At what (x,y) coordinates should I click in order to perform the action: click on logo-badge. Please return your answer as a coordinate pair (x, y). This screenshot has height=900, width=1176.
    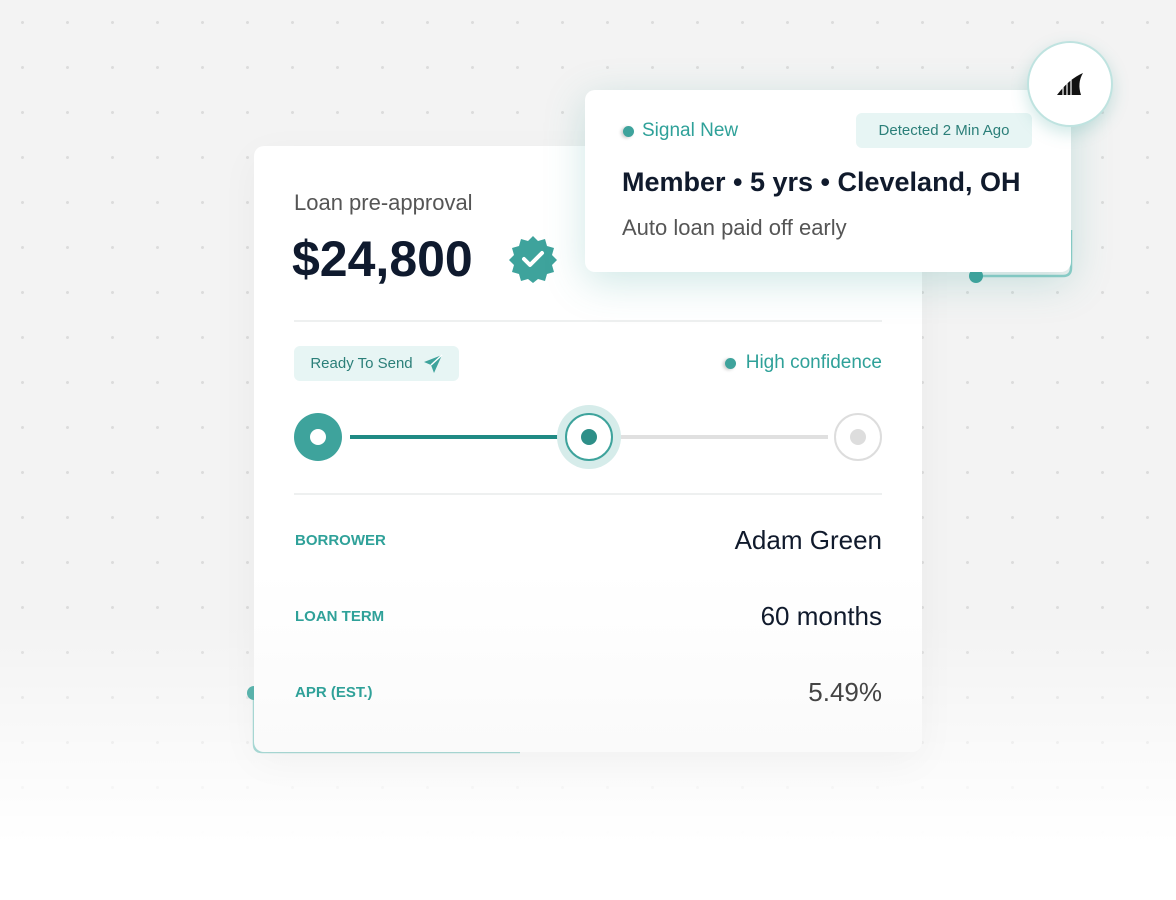
    Looking at the image, I should click on (1070, 84).